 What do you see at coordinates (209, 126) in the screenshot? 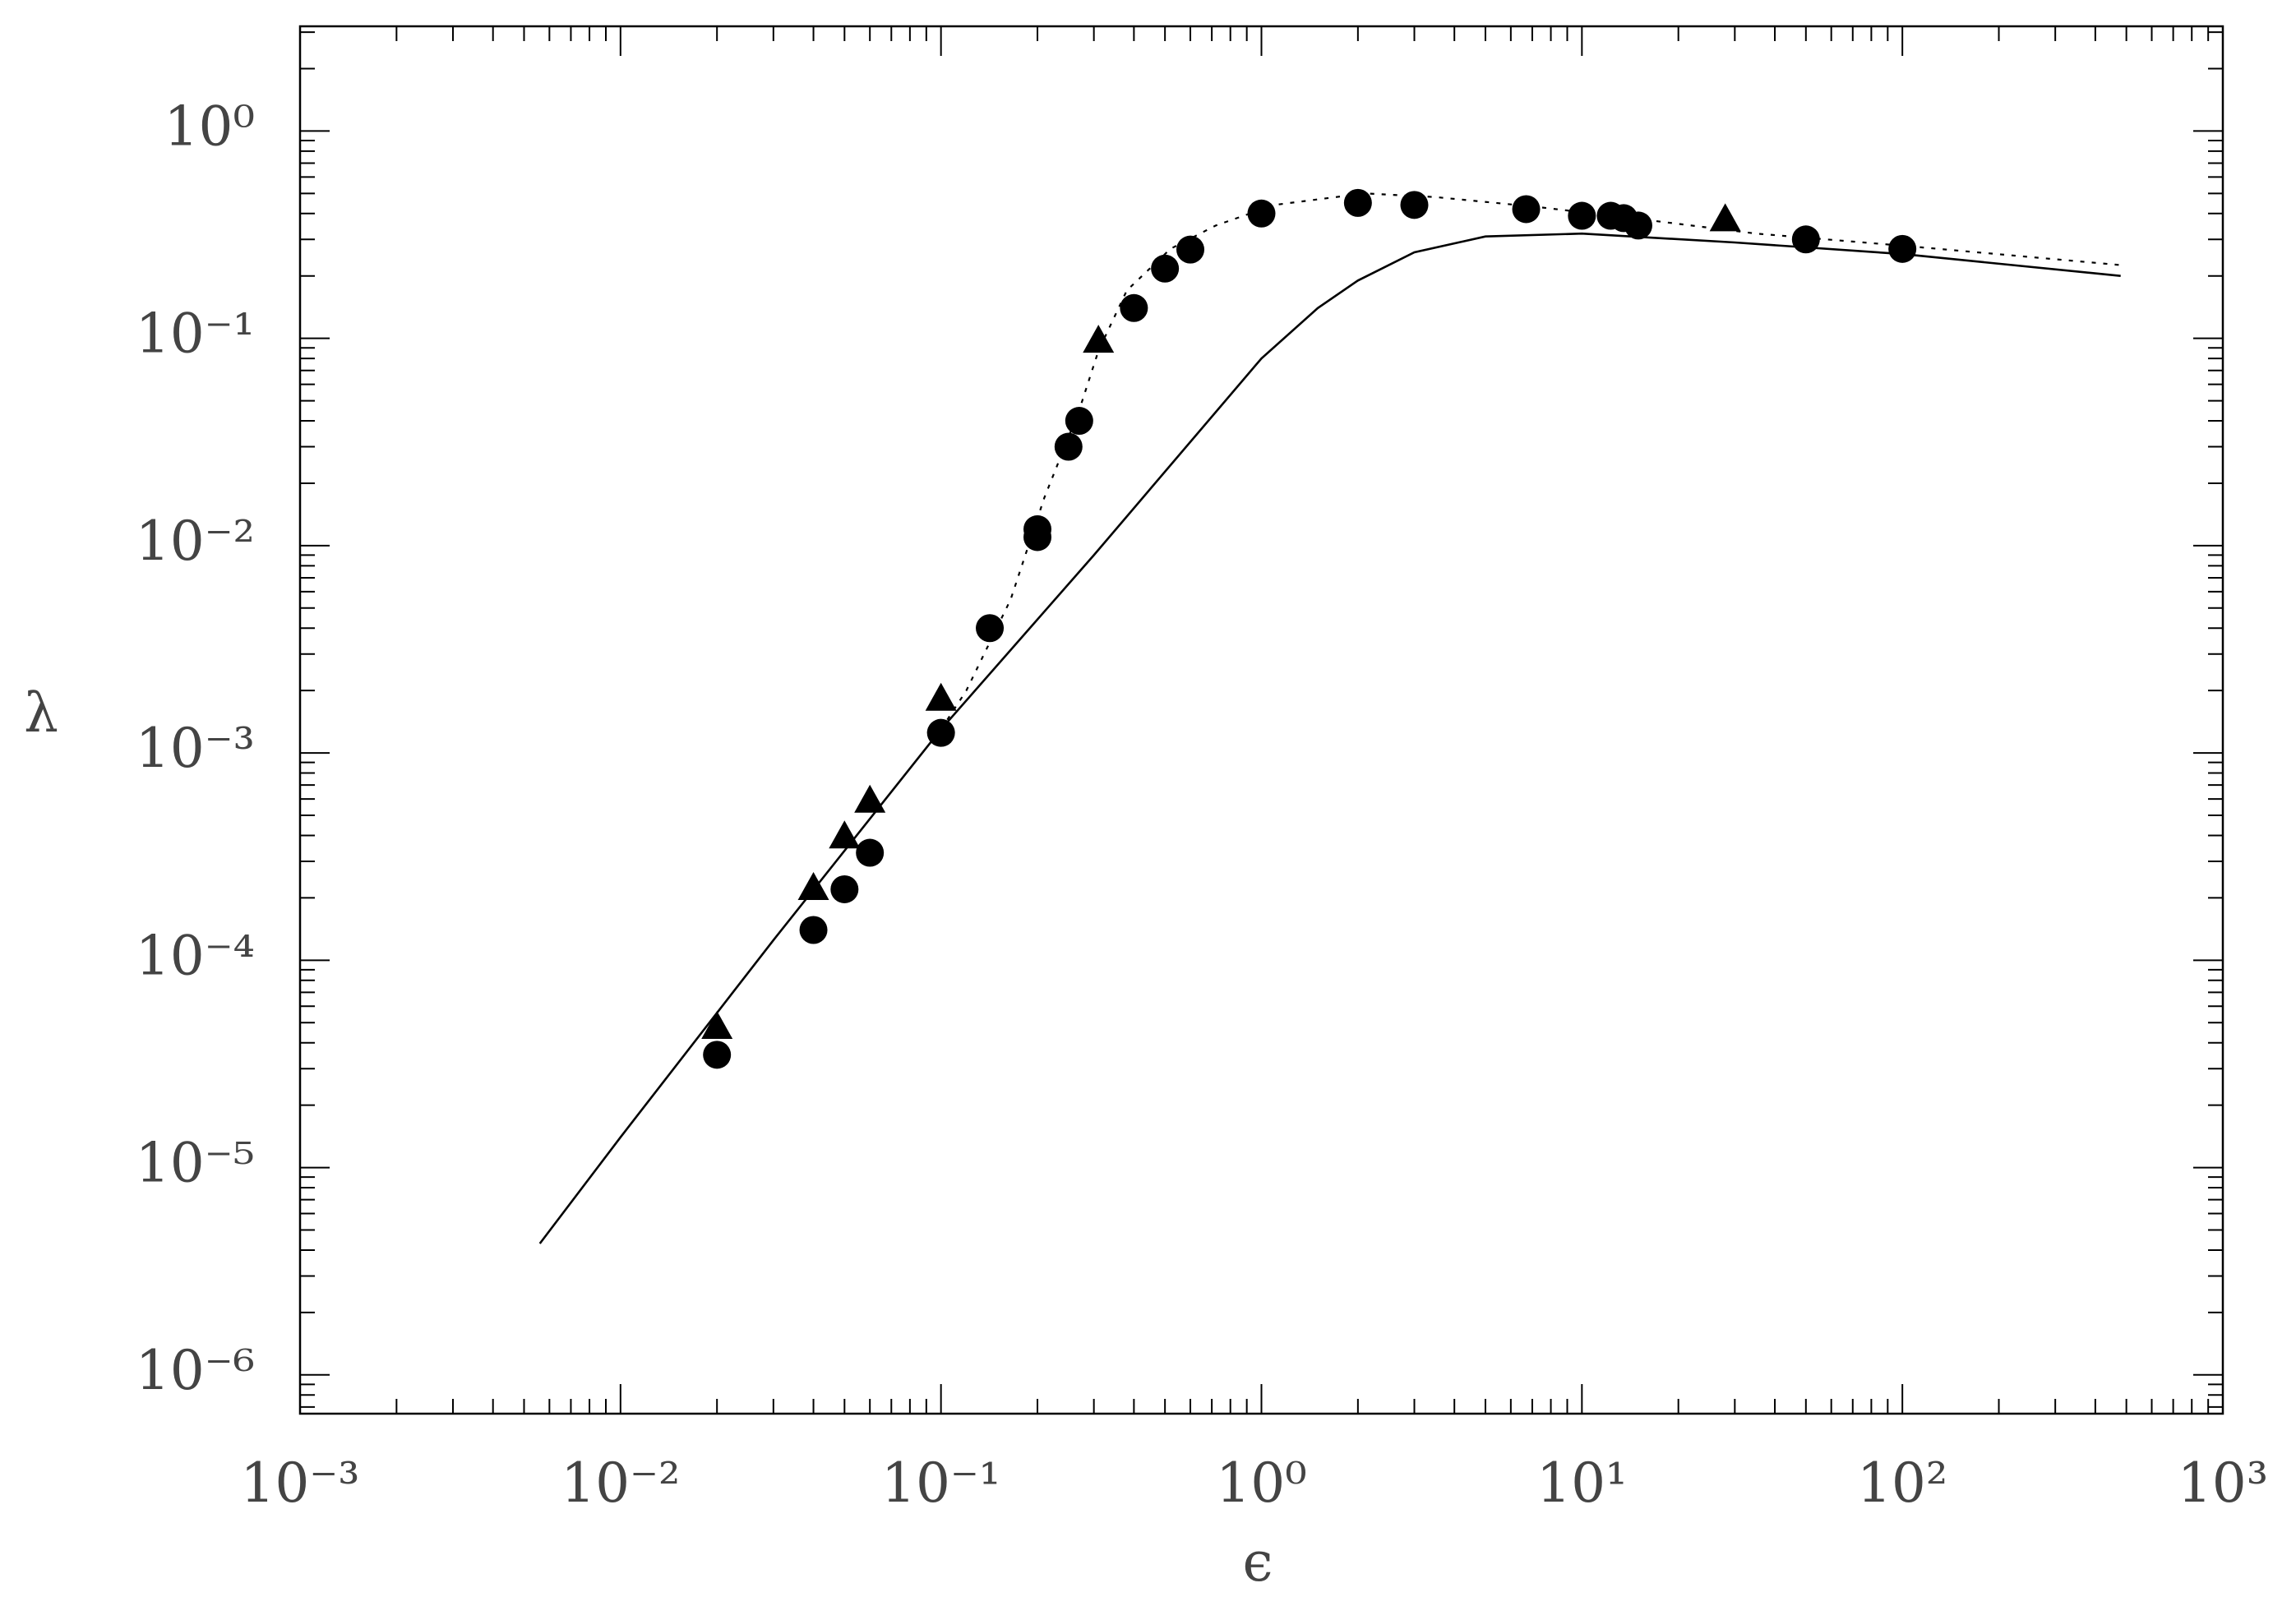
I see `y-tick-label: 10⁰` at bounding box center [209, 126].